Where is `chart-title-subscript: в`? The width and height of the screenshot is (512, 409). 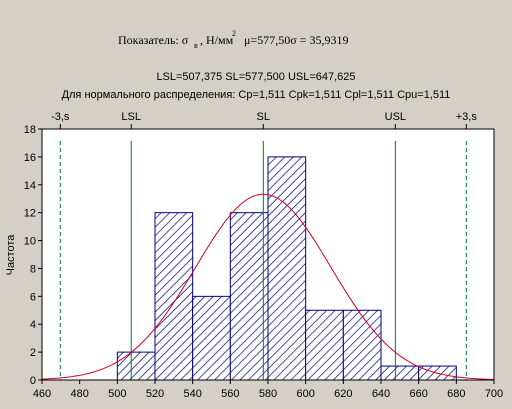 chart-title-subscript: в is located at coordinates (196, 45).